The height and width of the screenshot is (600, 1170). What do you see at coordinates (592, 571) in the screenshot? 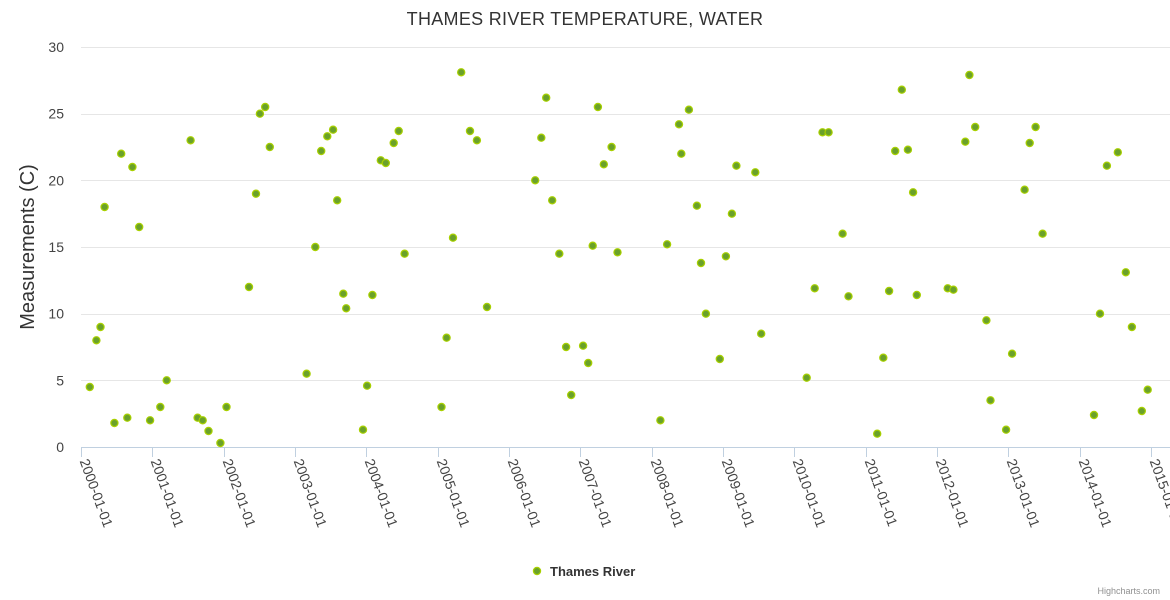
I see `legend-item-thames-river: Thames River` at bounding box center [592, 571].